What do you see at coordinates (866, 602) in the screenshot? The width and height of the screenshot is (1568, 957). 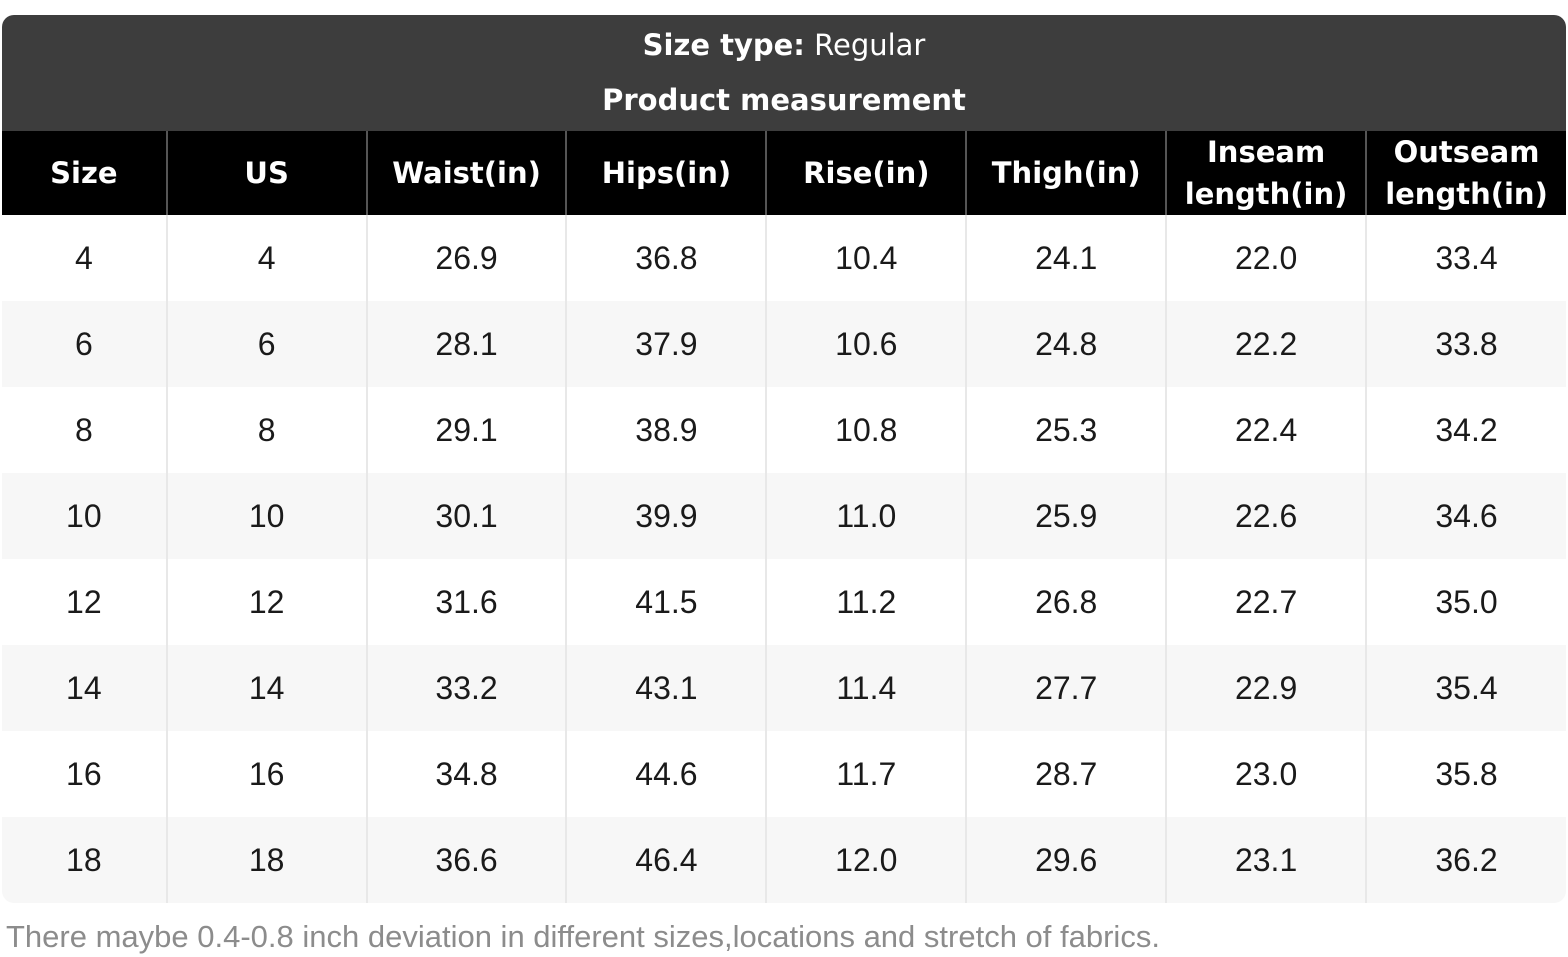 I see `measurement-cell: 11.2` at bounding box center [866, 602].